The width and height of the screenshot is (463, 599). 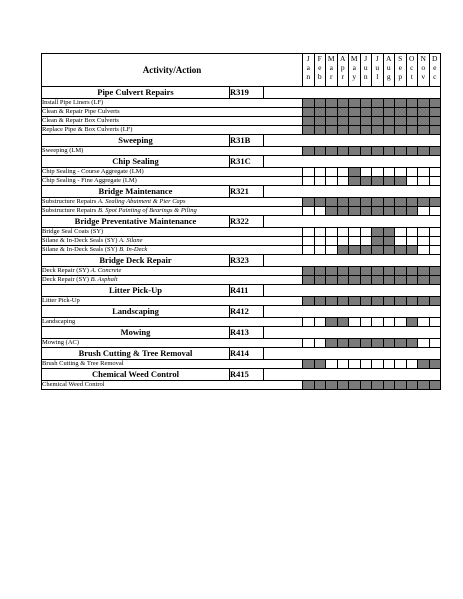 I want to click on activity-label: Clean & Repair Box Culverts, so click(x=172, y=121).